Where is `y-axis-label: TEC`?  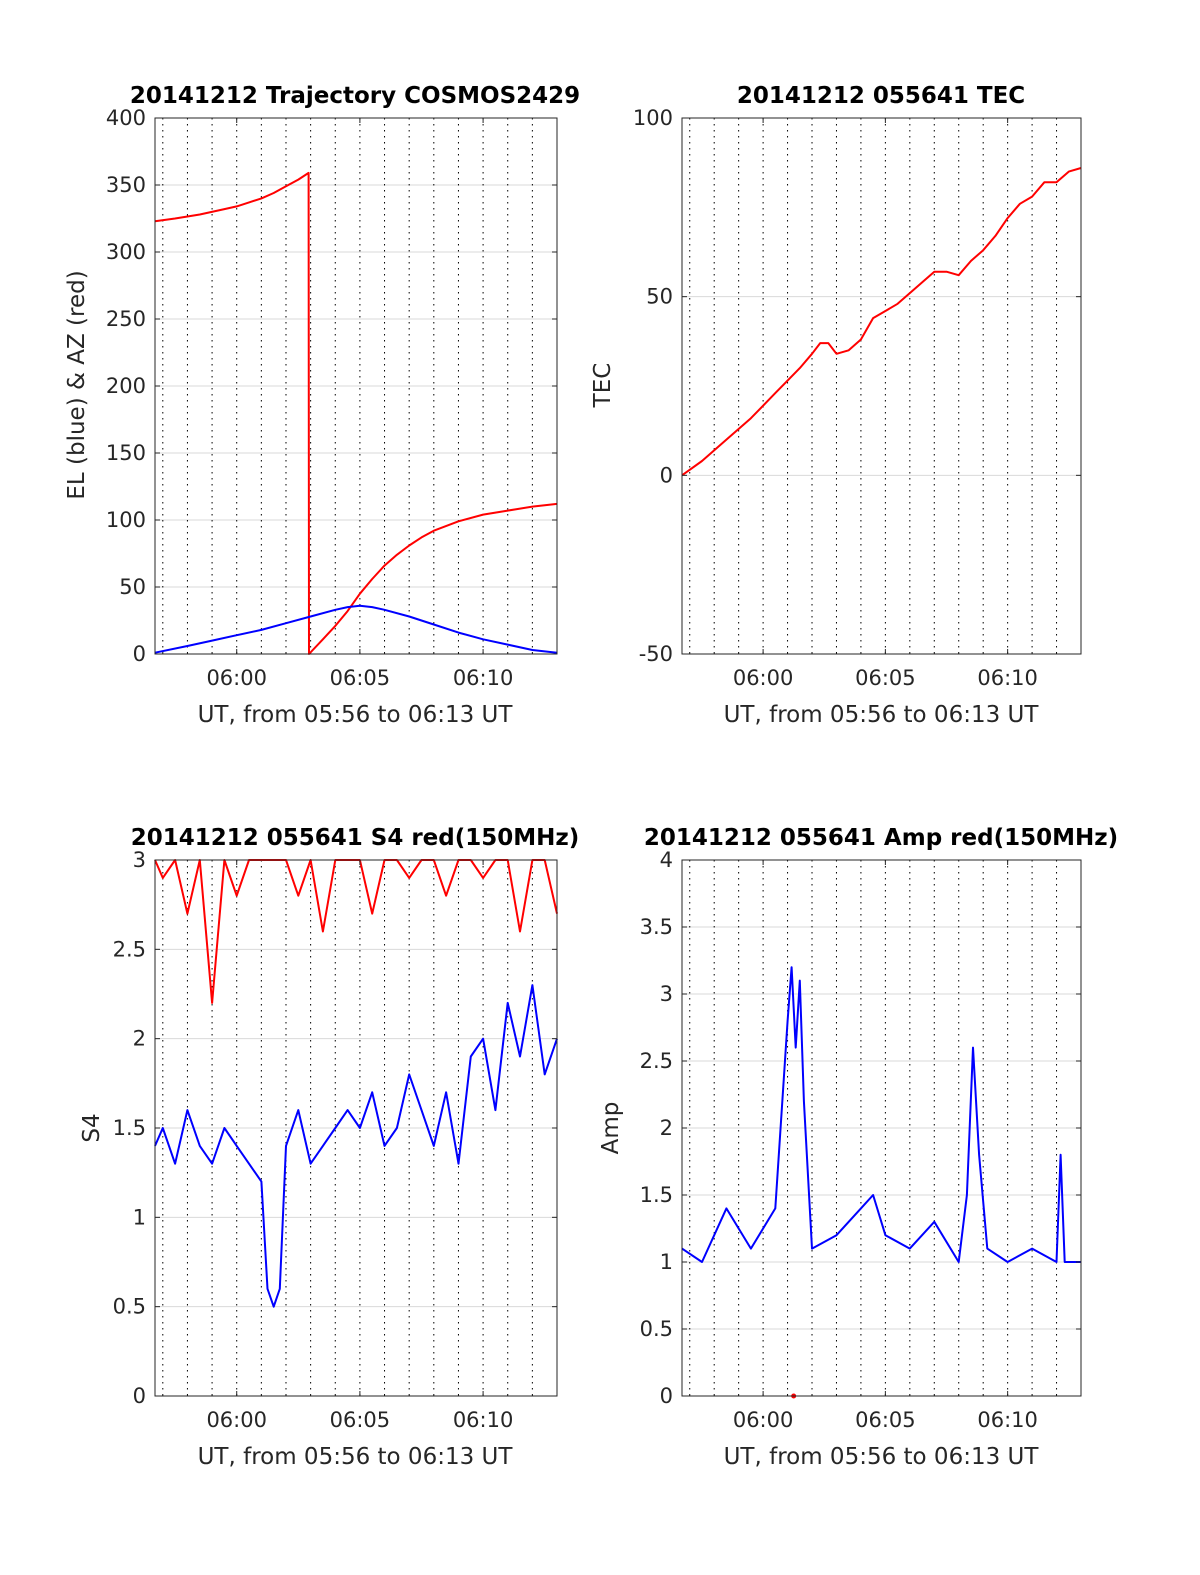 y-axis-label: TEC is located at coordinates (603, 386).